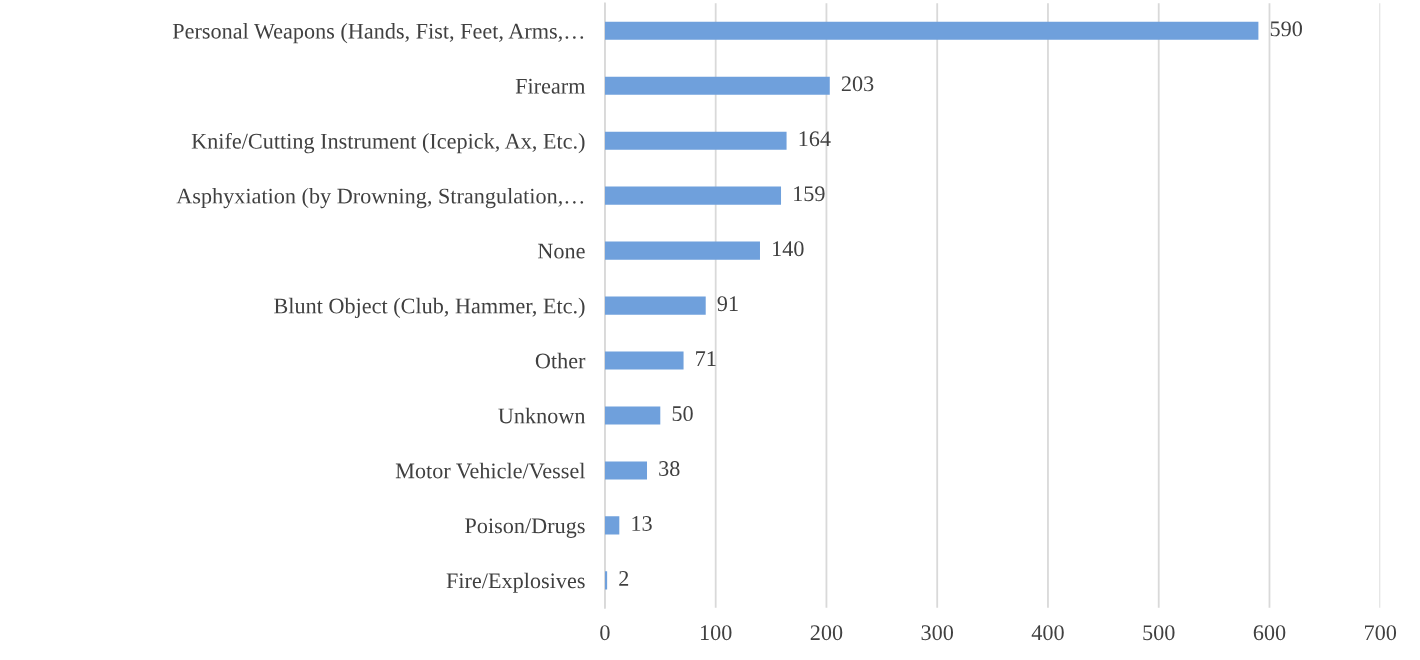 The height and width of the screenshot is (660, 1420). What do you see at coordinates (809, 194) in the screenshot?
I see `data-label: 159` at bounding box center [809, 194].